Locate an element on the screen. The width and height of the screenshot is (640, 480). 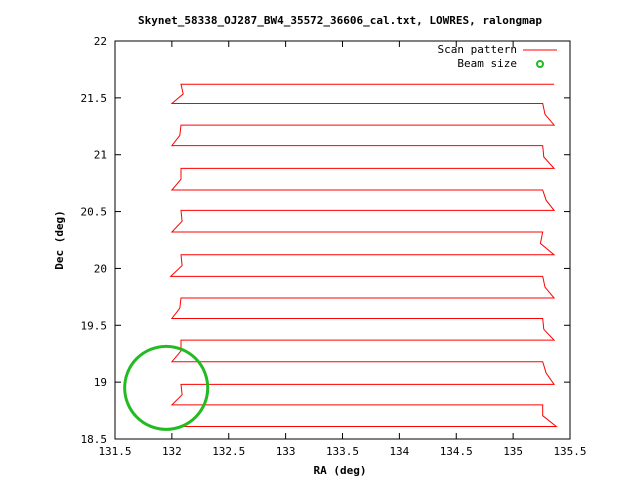
legend-scan-pattern-label: Scan pattern is located at coordinates (477, 49).